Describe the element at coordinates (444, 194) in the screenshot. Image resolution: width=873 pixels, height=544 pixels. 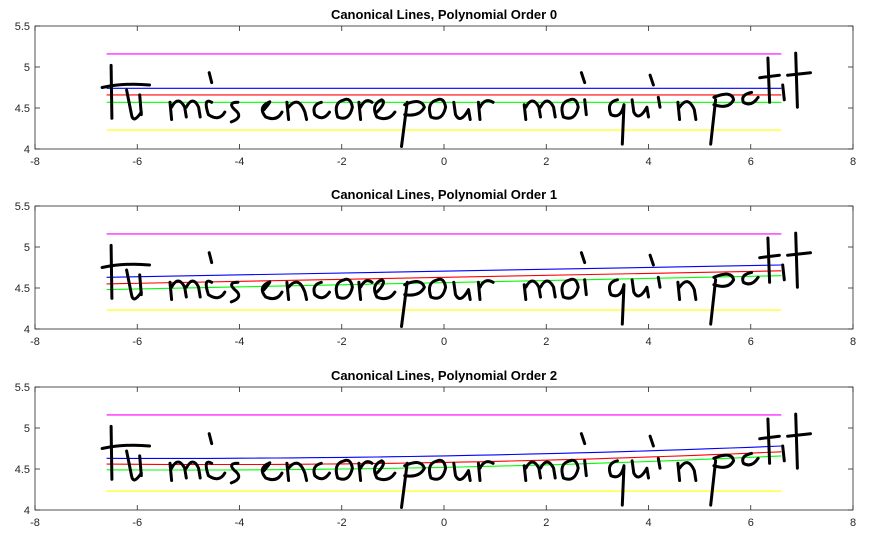
I see `subplot-title: Canonical Lines, Polynomial Order 1` at that location.